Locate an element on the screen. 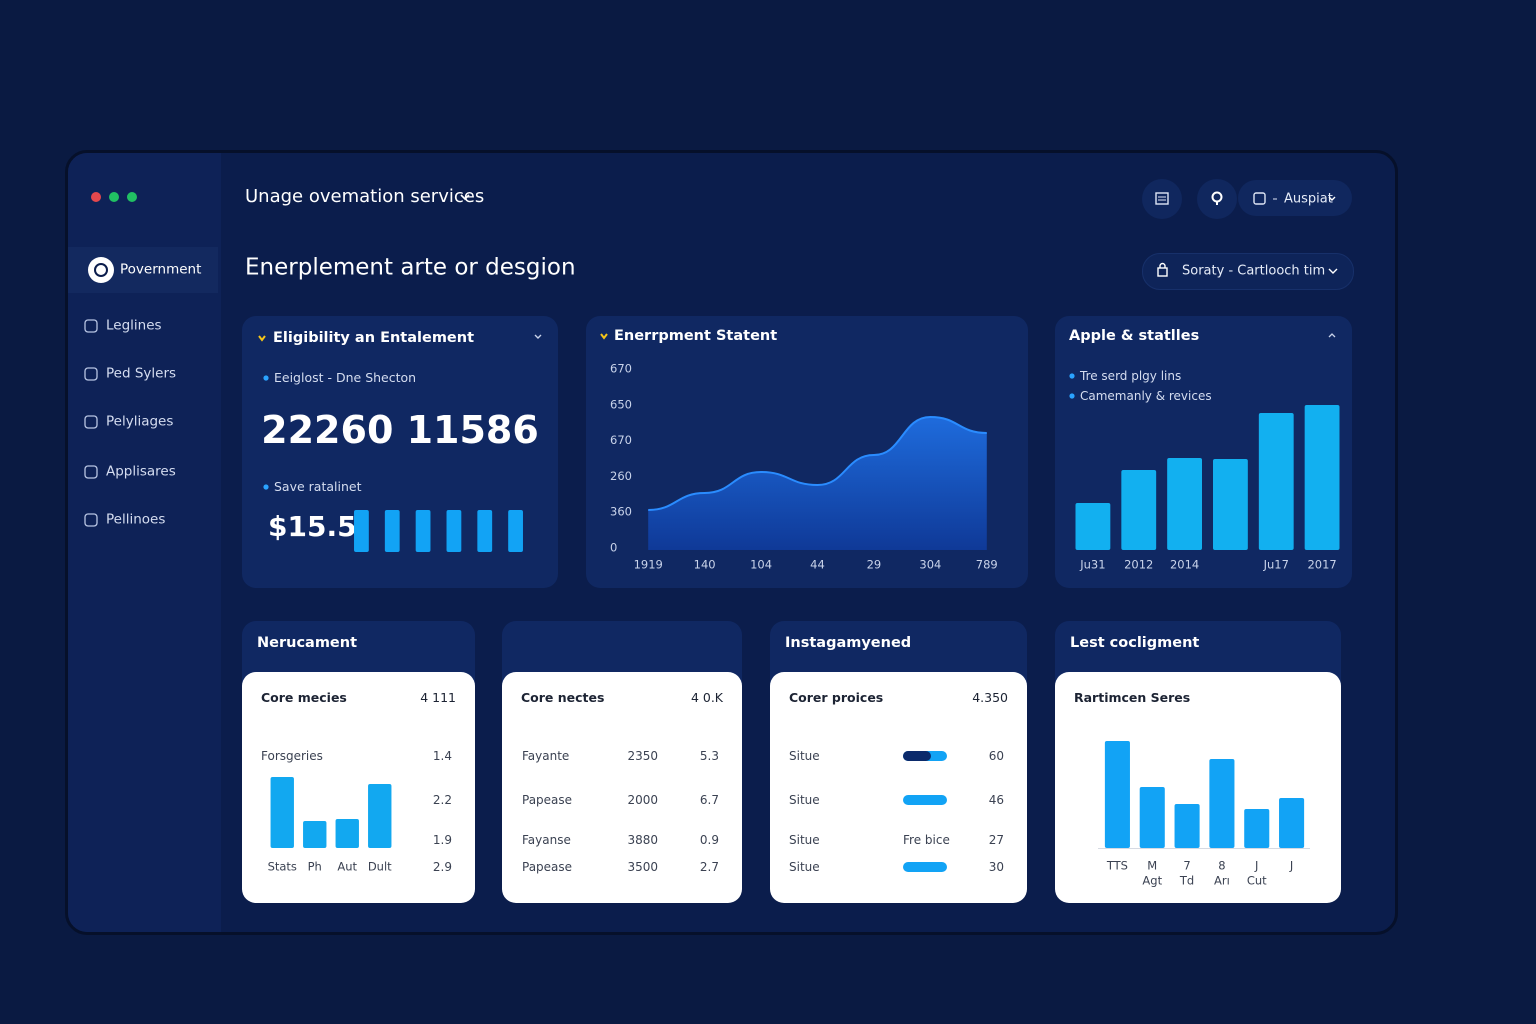 The height and width of the screenshot is (1024, 1536). nav-item: Pellinoes is located at coordinates (136, 519).